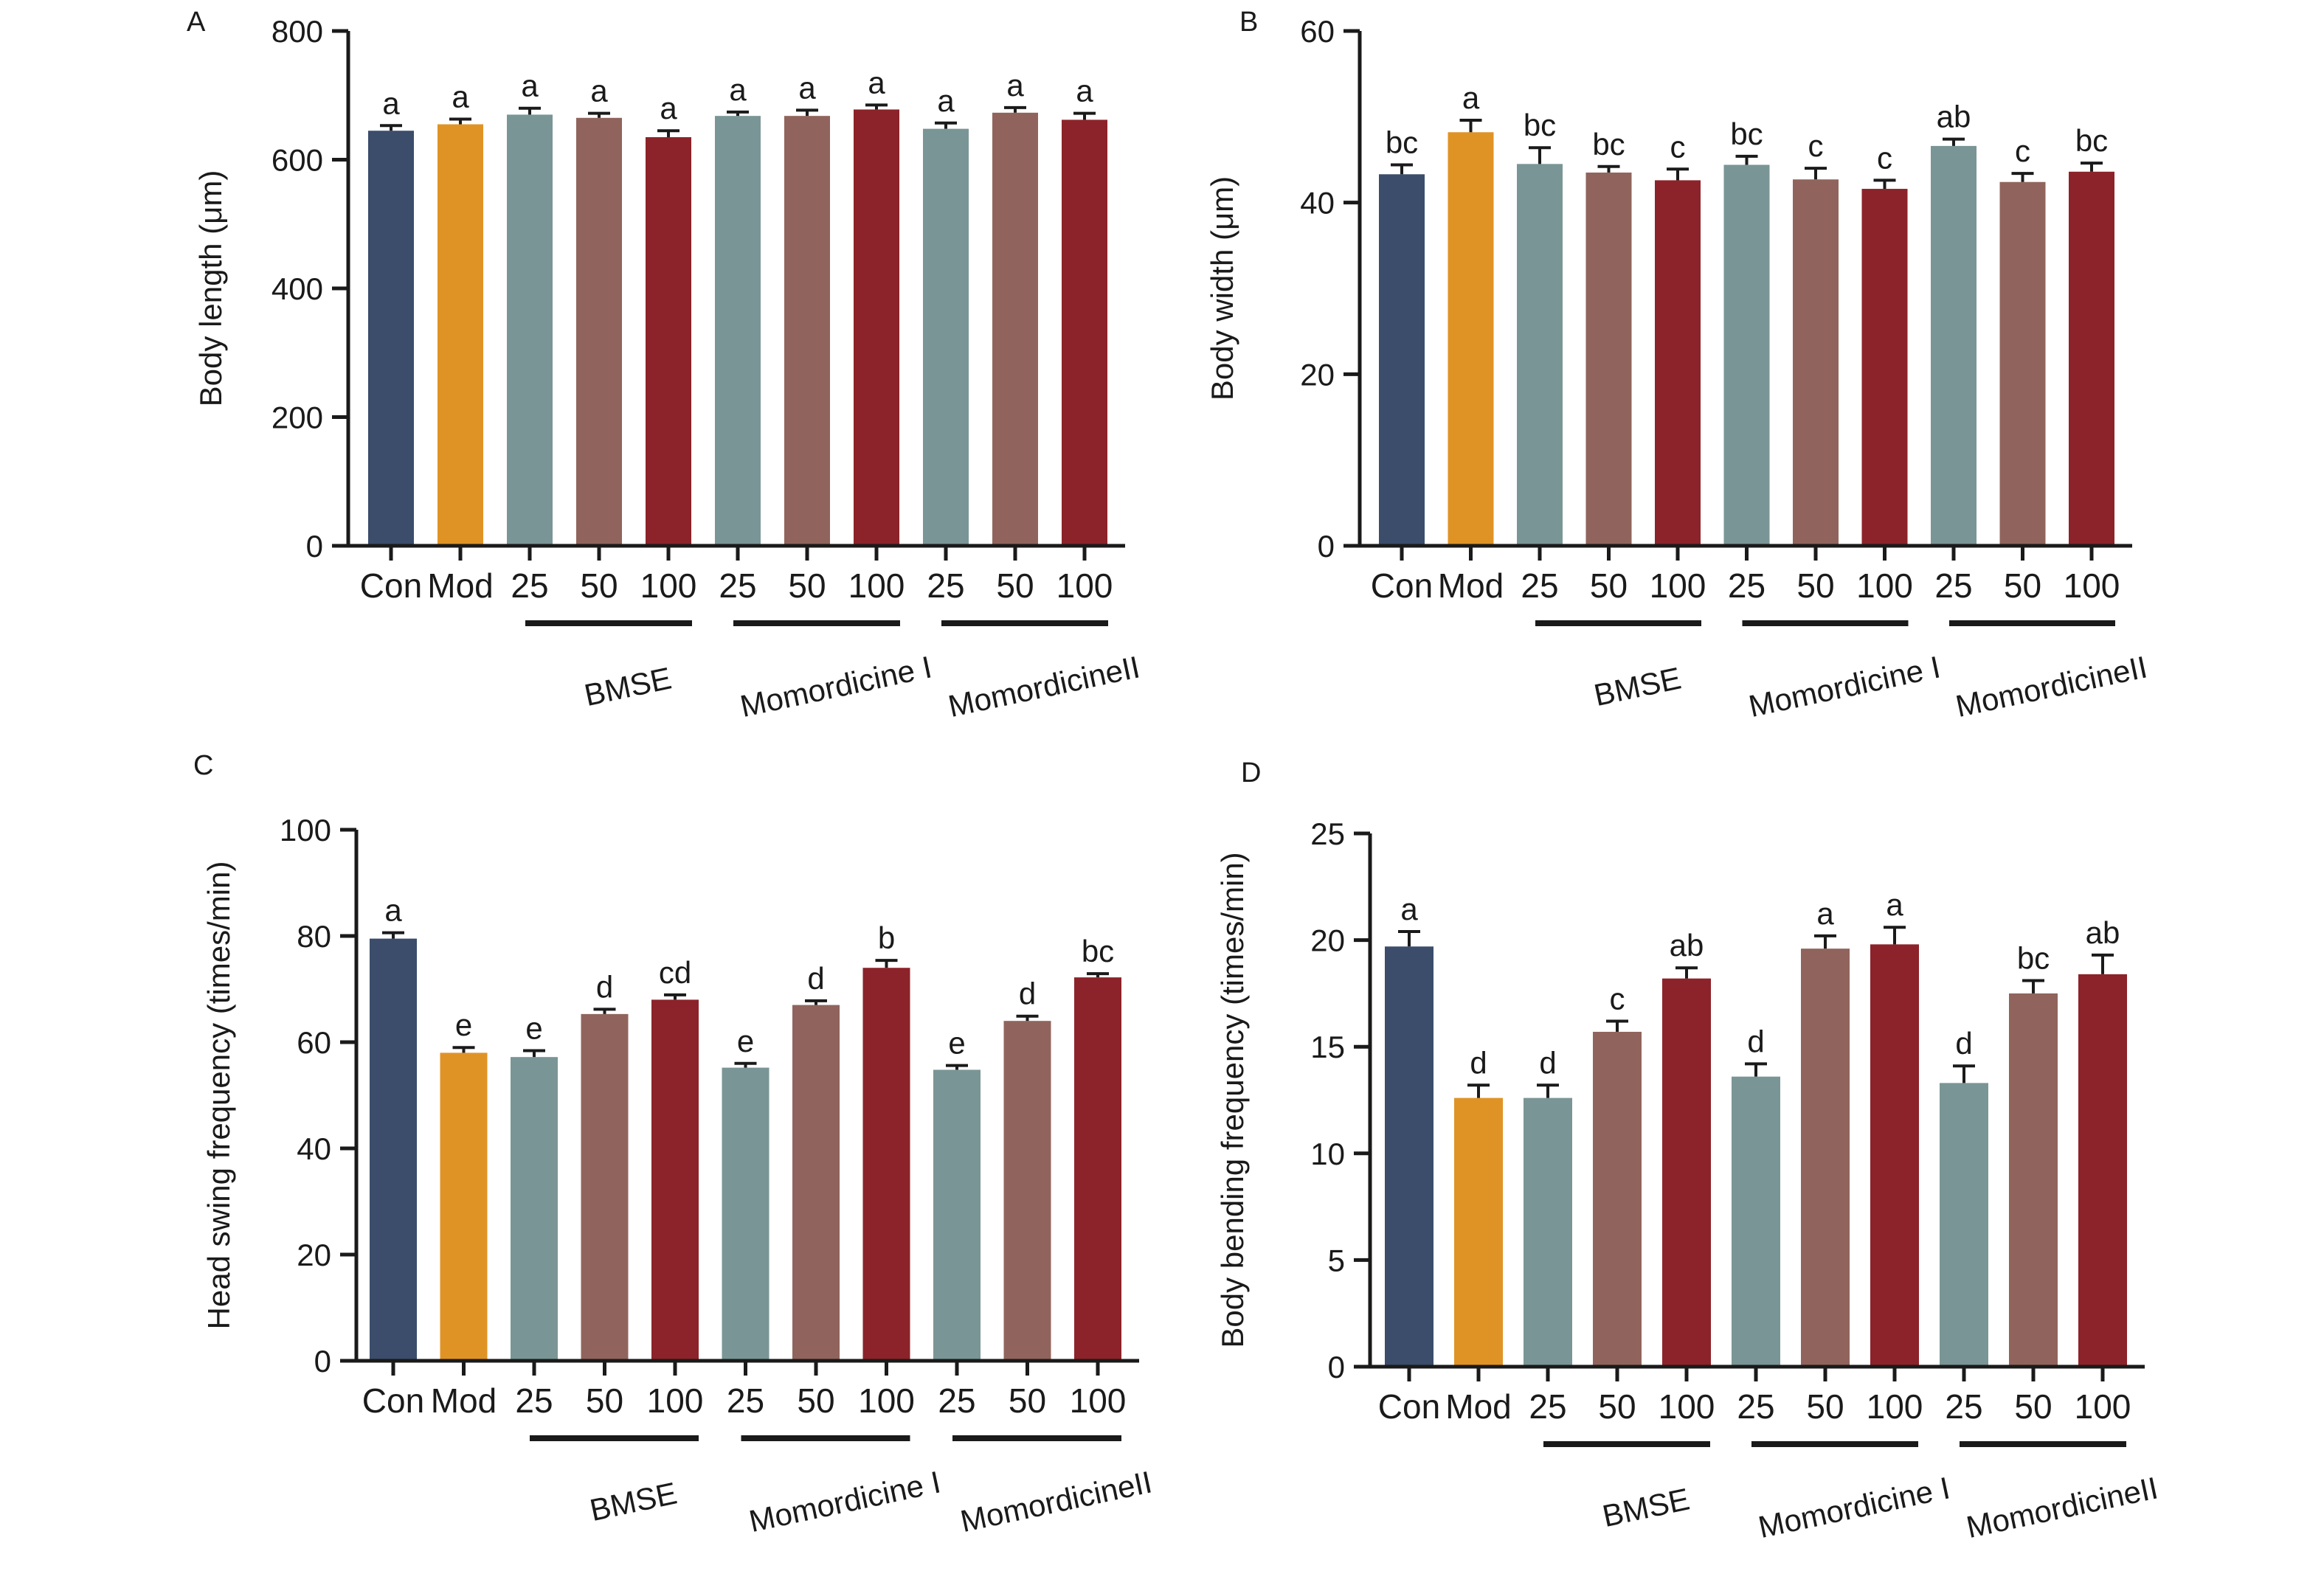 This screenshot has height=1571, width=2324. Describe the element at coordinates (886, 938) in the screenshot. I see `significance-letter: b` at that location.